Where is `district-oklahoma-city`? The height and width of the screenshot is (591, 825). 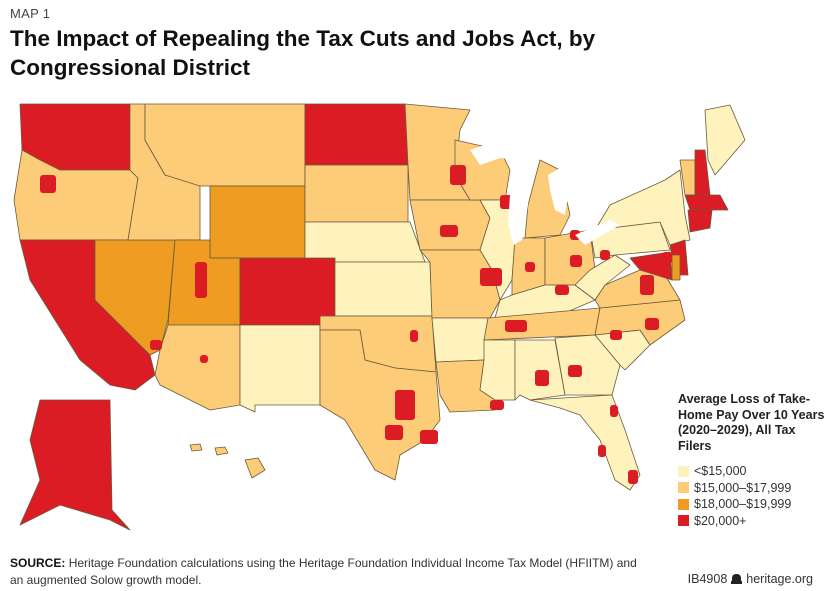 district-oklahoma-city is located at coordinates (414, 336).